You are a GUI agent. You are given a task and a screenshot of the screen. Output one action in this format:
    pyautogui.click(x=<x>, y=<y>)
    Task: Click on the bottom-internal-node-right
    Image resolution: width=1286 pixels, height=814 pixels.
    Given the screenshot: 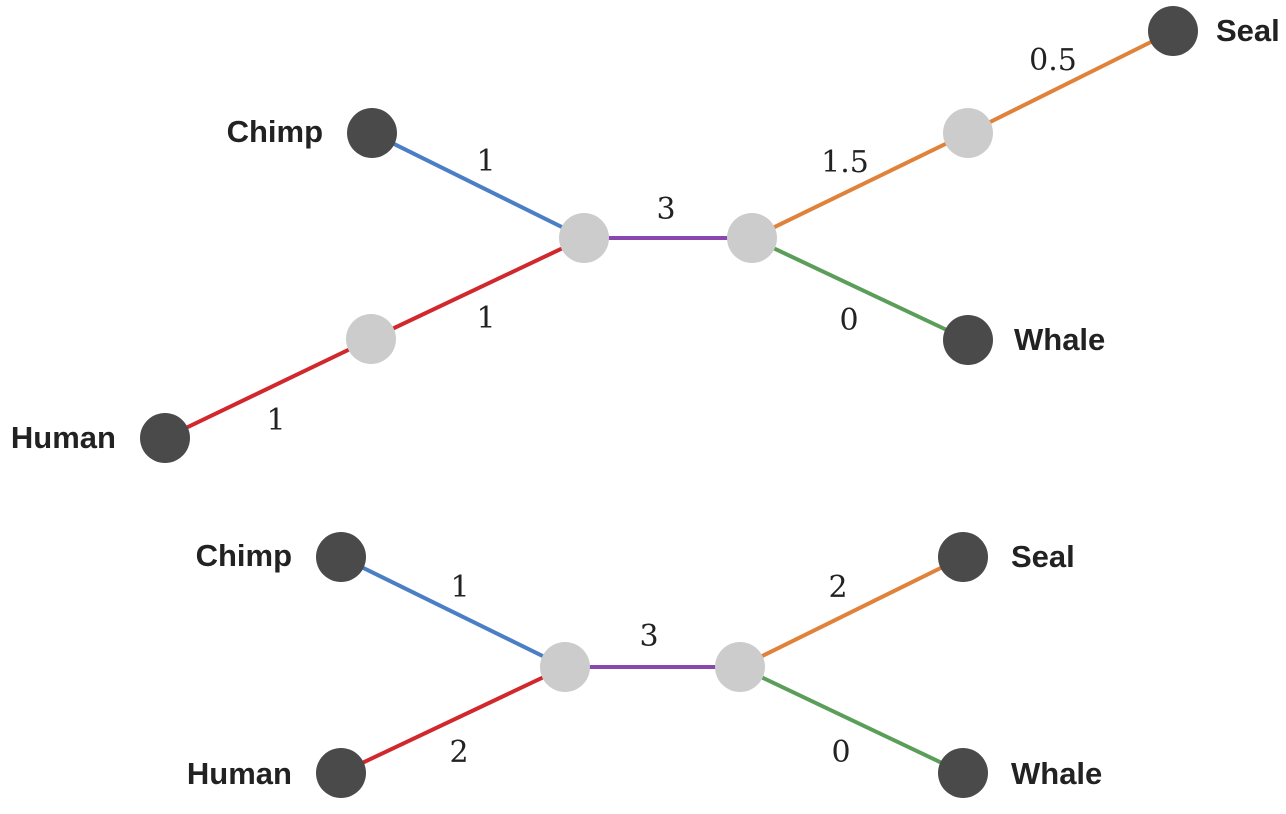 What is the action you would take?
    pyautogui.click(x=740, y=667)
    